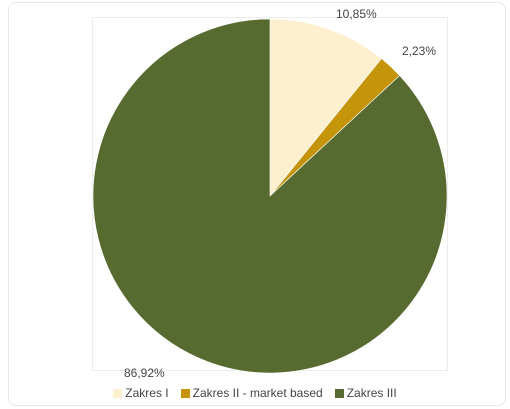  I want to click on legend-item-3: Zakres III, so click(365, 393).